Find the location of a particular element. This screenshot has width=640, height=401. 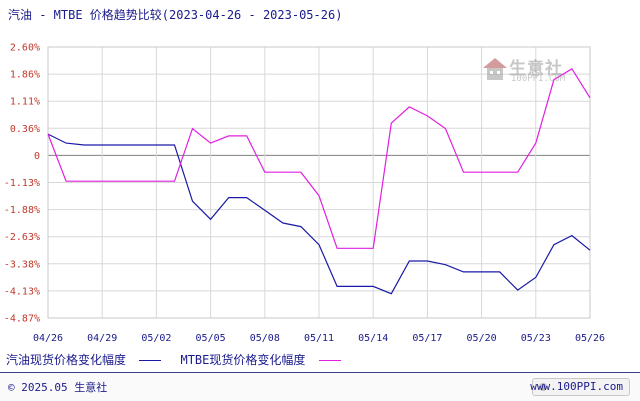

x-tick-label: 05/11 is located at coordinates (319, 338).